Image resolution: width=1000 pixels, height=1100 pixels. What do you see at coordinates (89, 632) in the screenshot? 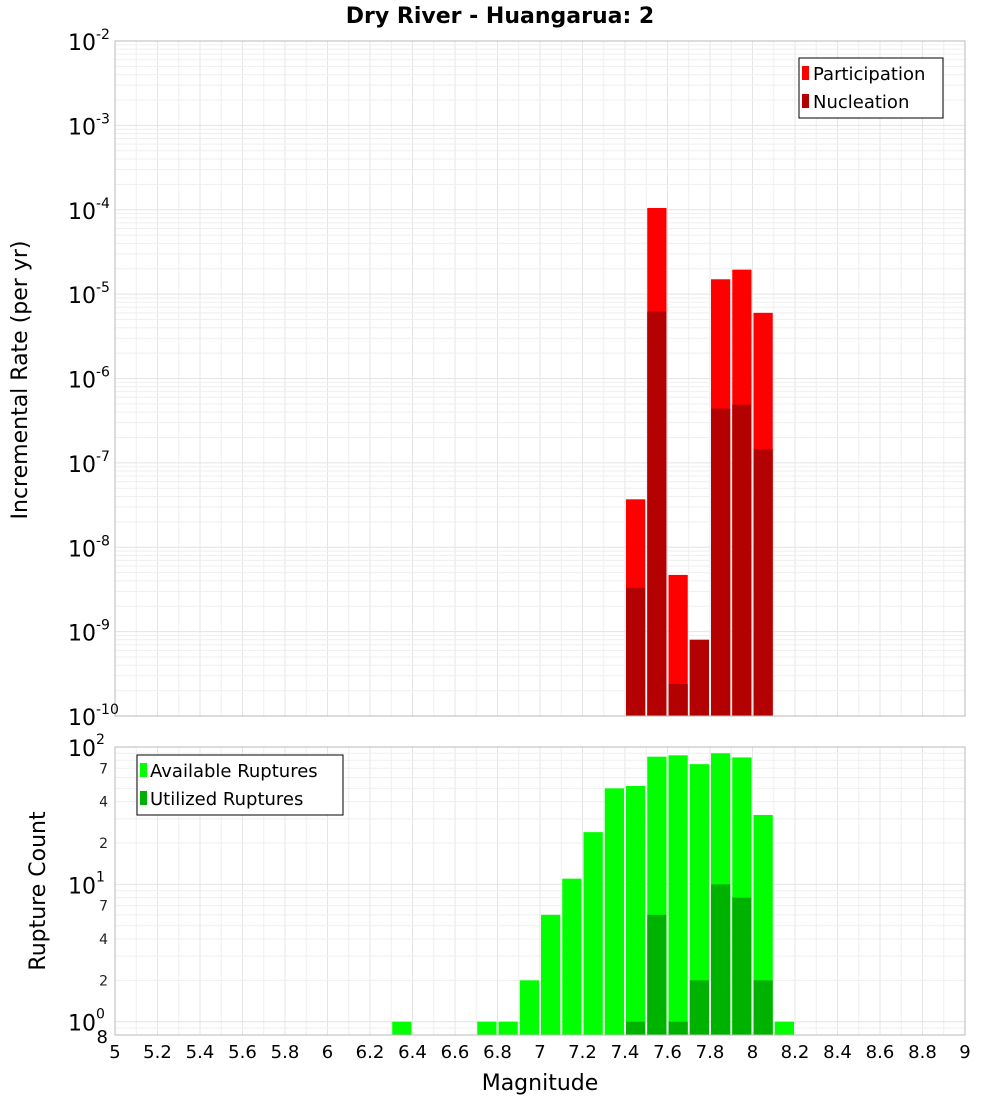
I see `rate-y-tick: 10 -9` at bounding box center [89, 632].